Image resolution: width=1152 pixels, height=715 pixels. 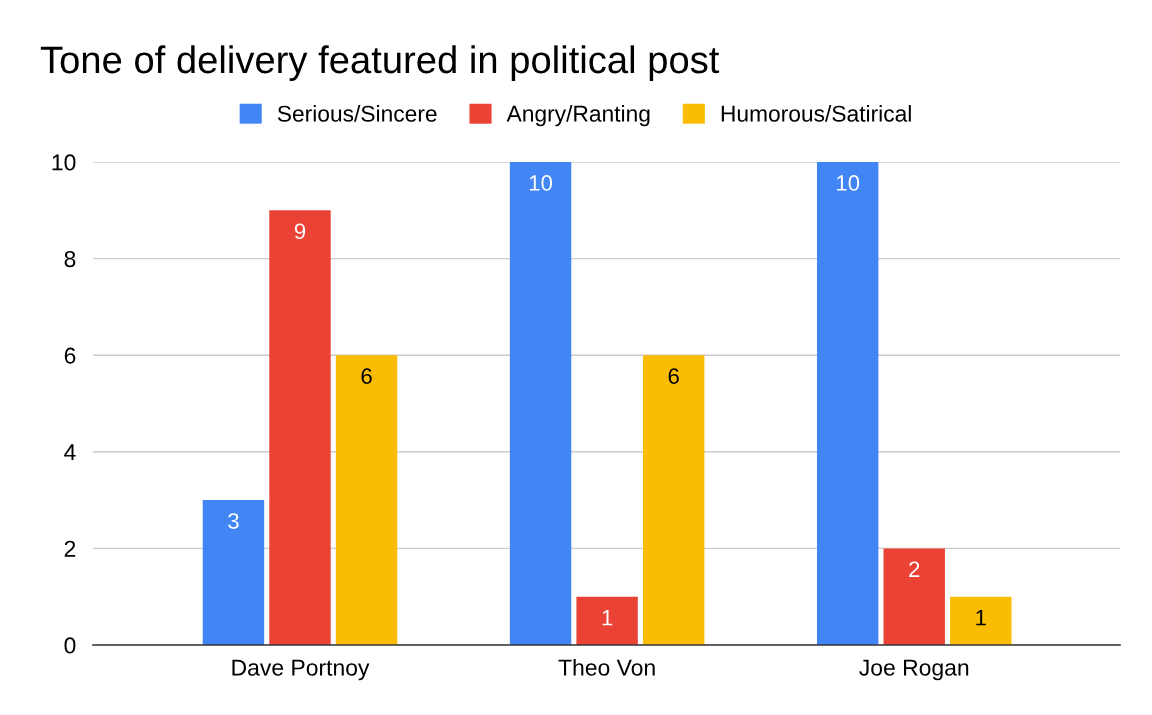 What do you see at coordinates (914, 569) in the screenshot?
I see `data-label: 2` at bounding box center [914, 569].